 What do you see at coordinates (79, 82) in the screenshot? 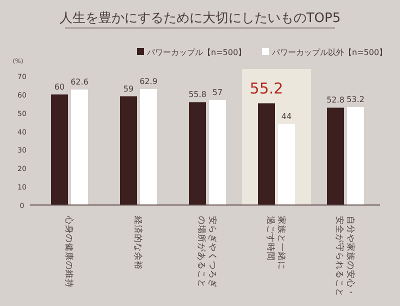
I see `data-label: 62.6` at bounding box center [79, 82].